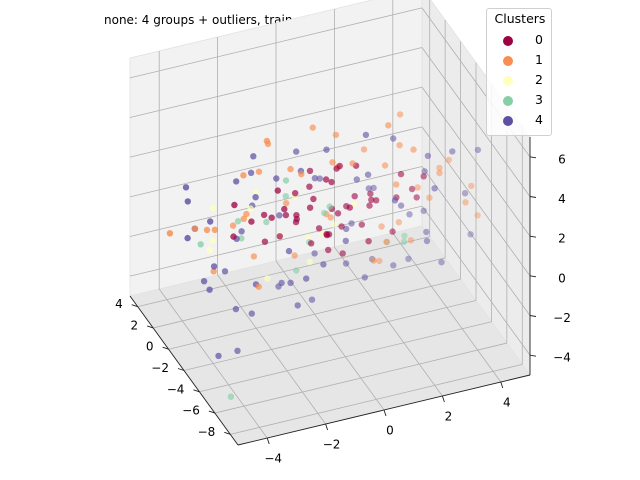 The image size is (640, 480). I want to click on legend-entry-0: 0, so click(525, 41).